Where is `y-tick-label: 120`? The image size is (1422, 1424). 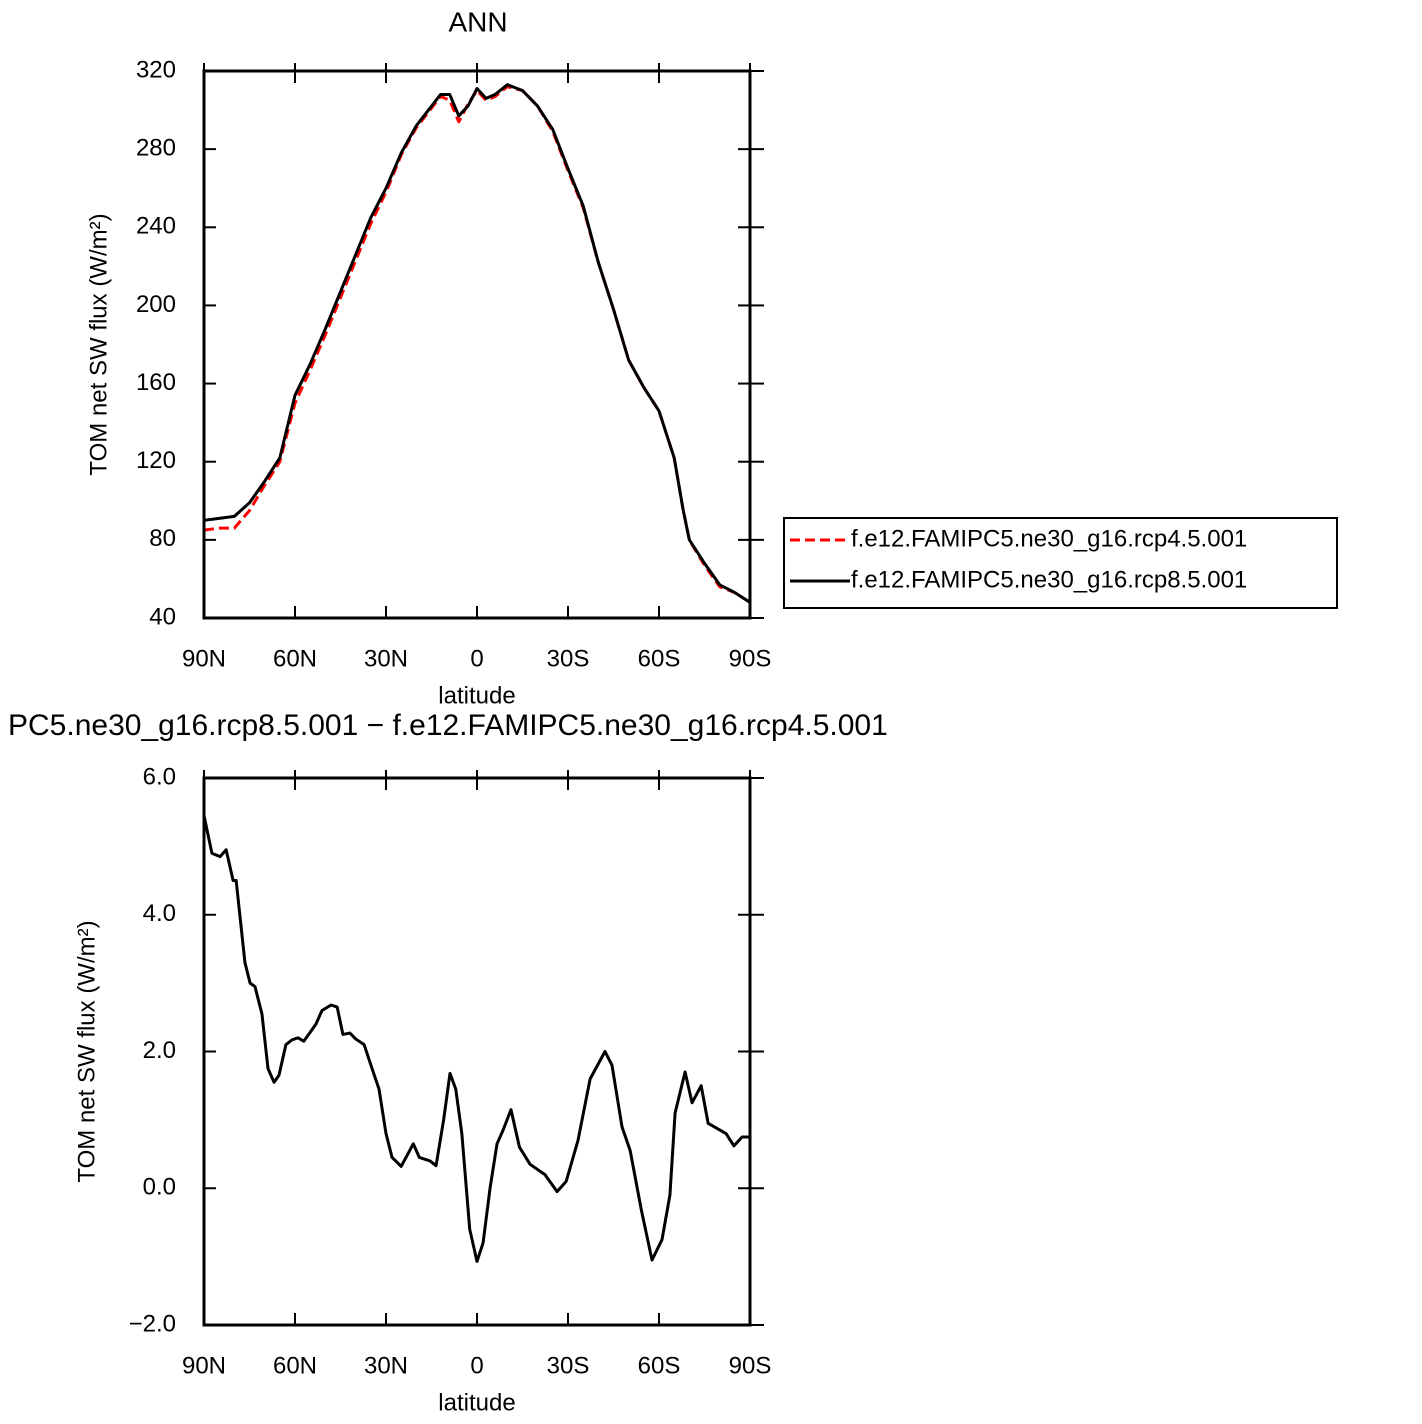
y-tick-label: 120 is located at coordinates (156, 460).